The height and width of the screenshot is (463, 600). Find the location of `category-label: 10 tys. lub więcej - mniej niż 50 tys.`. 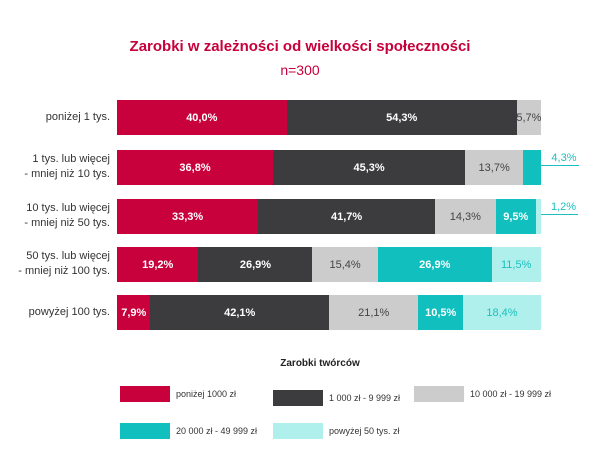

category-label: 10 tys. lub więcej - mniej niż 50 tys. is located at coordinates (67, 216).